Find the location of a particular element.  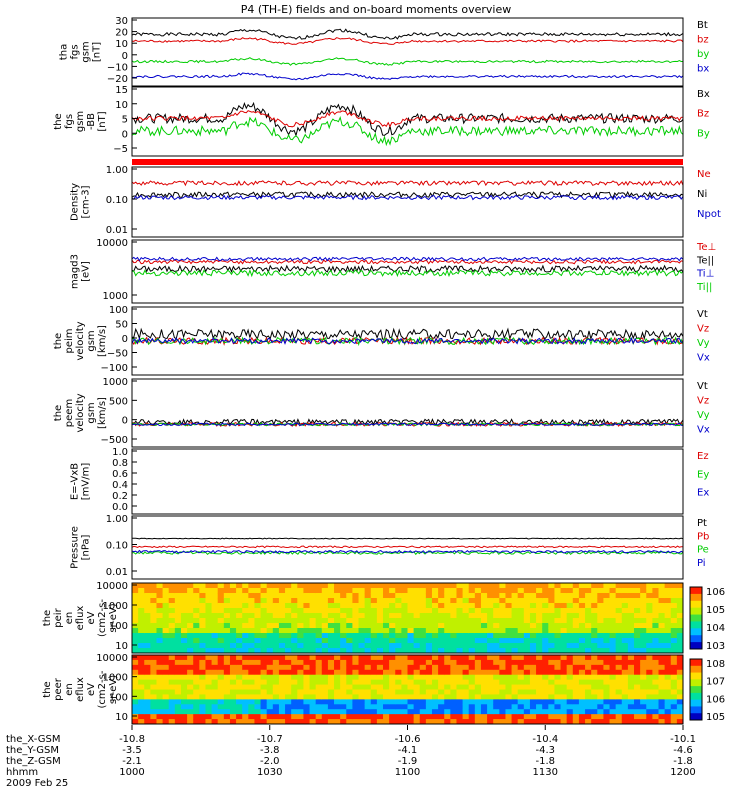

legend-label: Pb is located at coordinates (703, 536).